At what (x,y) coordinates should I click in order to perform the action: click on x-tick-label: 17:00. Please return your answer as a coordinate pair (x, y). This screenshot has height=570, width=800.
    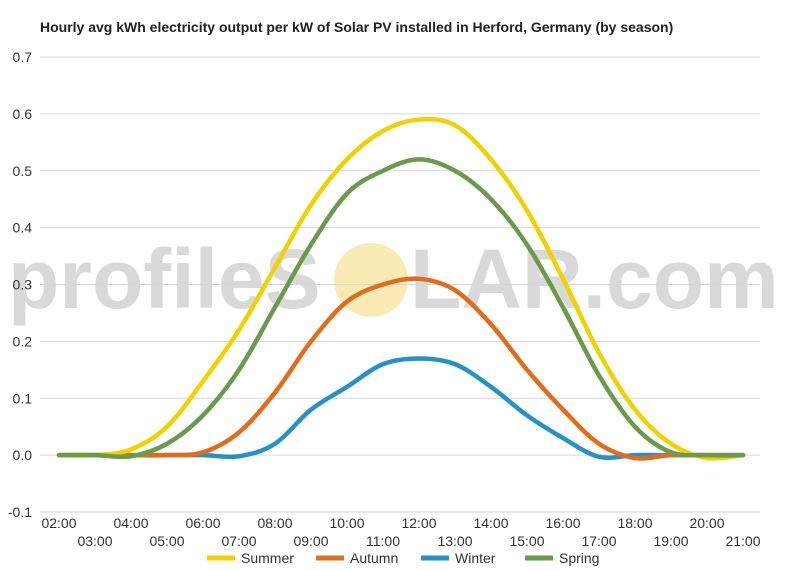
    Looking at the image, I should click on (598, 541).